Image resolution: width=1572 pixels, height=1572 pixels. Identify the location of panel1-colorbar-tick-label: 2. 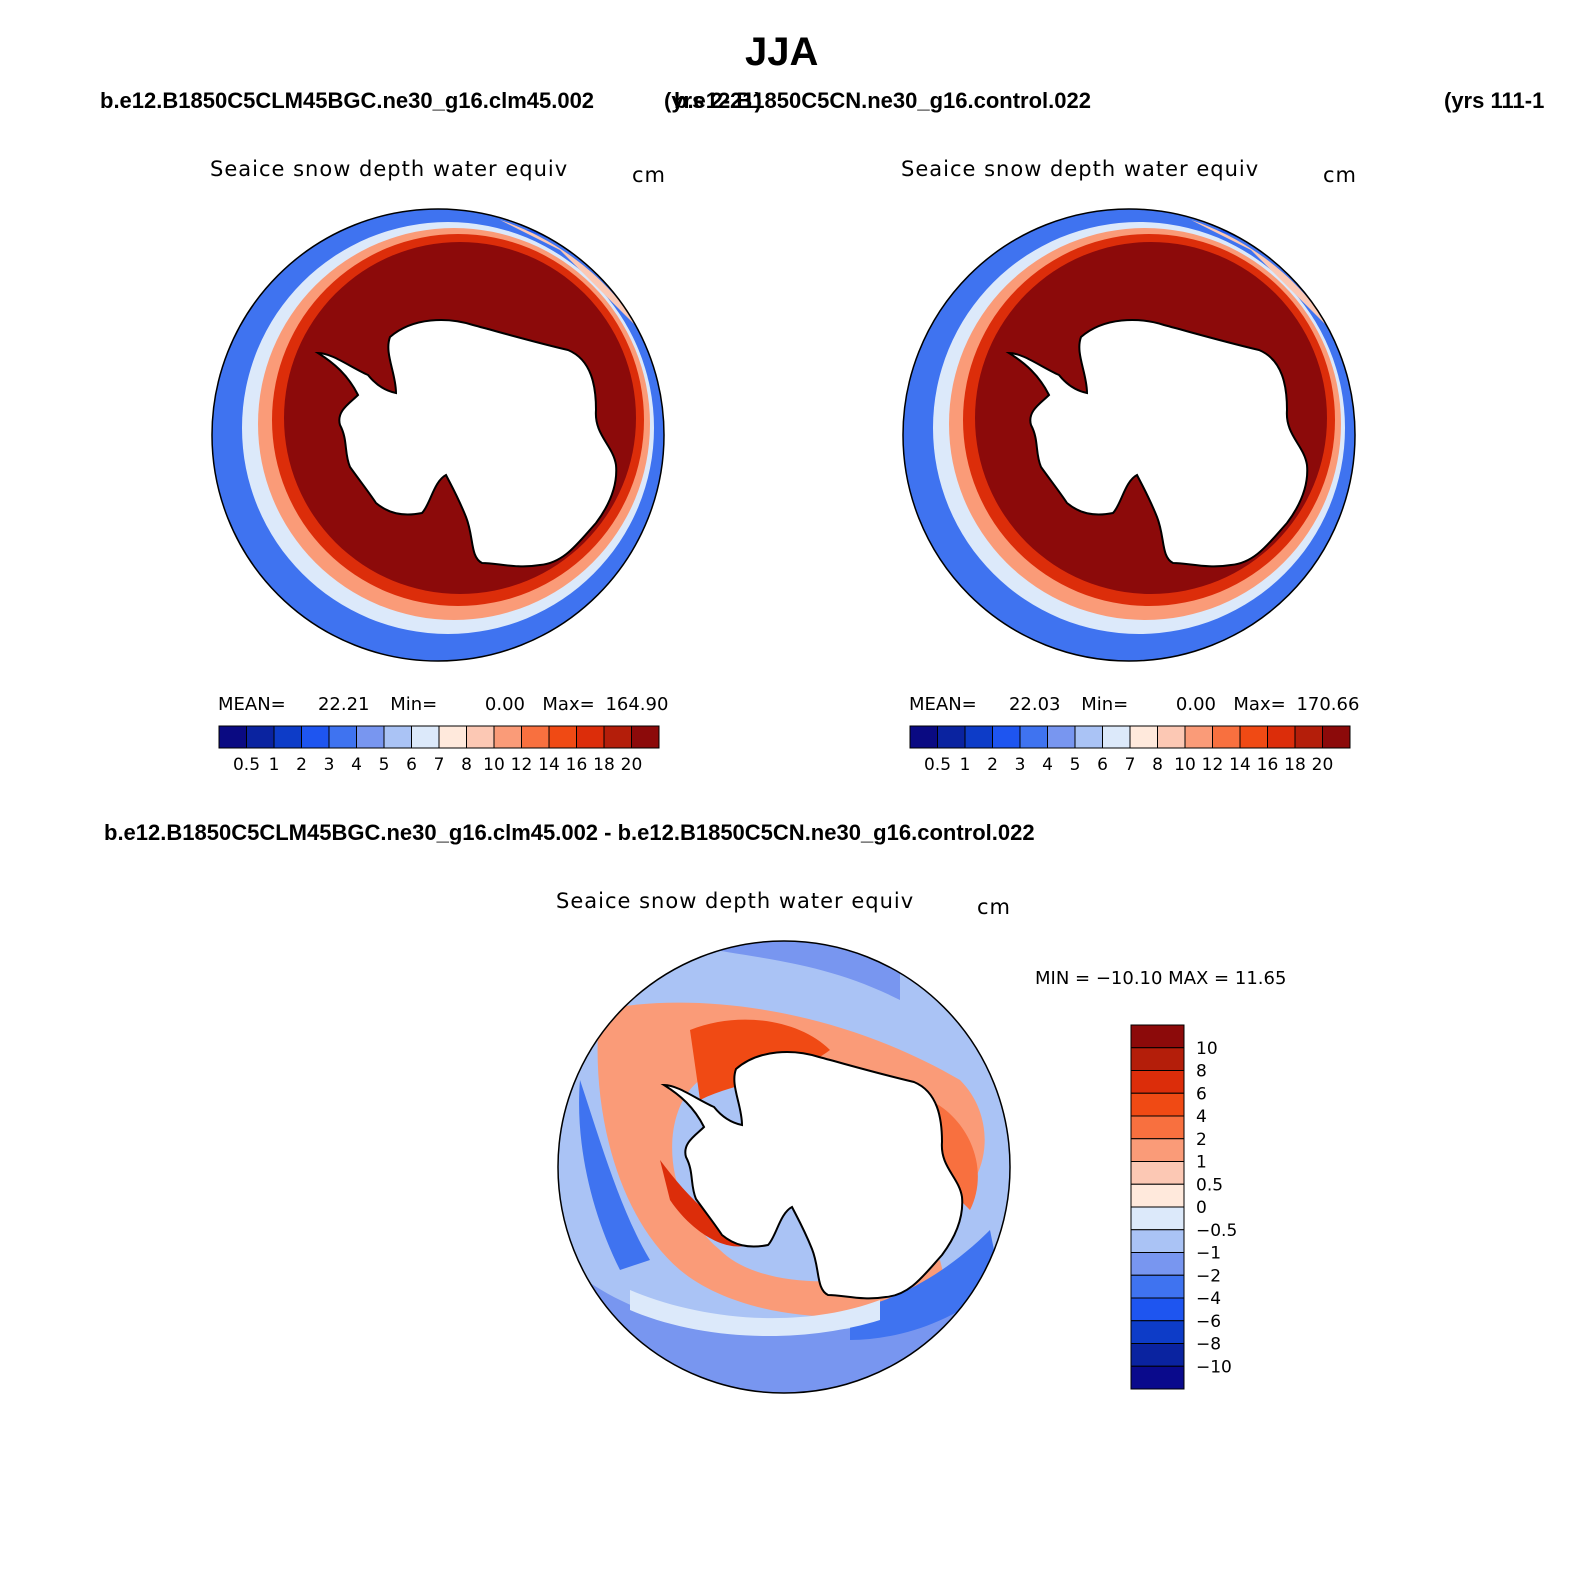
(301, 765).